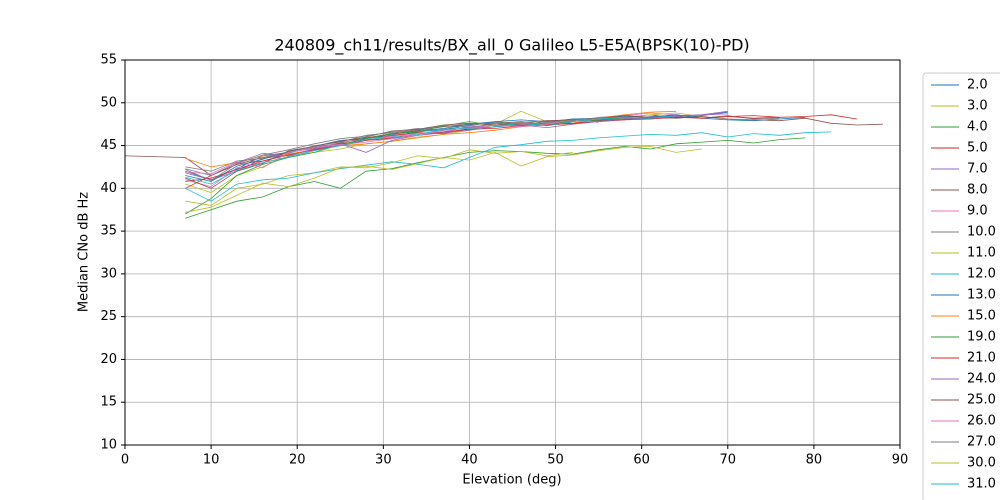  What do you see at coordinates (981, 253) in the screenshot?
I see `legend-label: 11.0` at bounding box center [981, 253].